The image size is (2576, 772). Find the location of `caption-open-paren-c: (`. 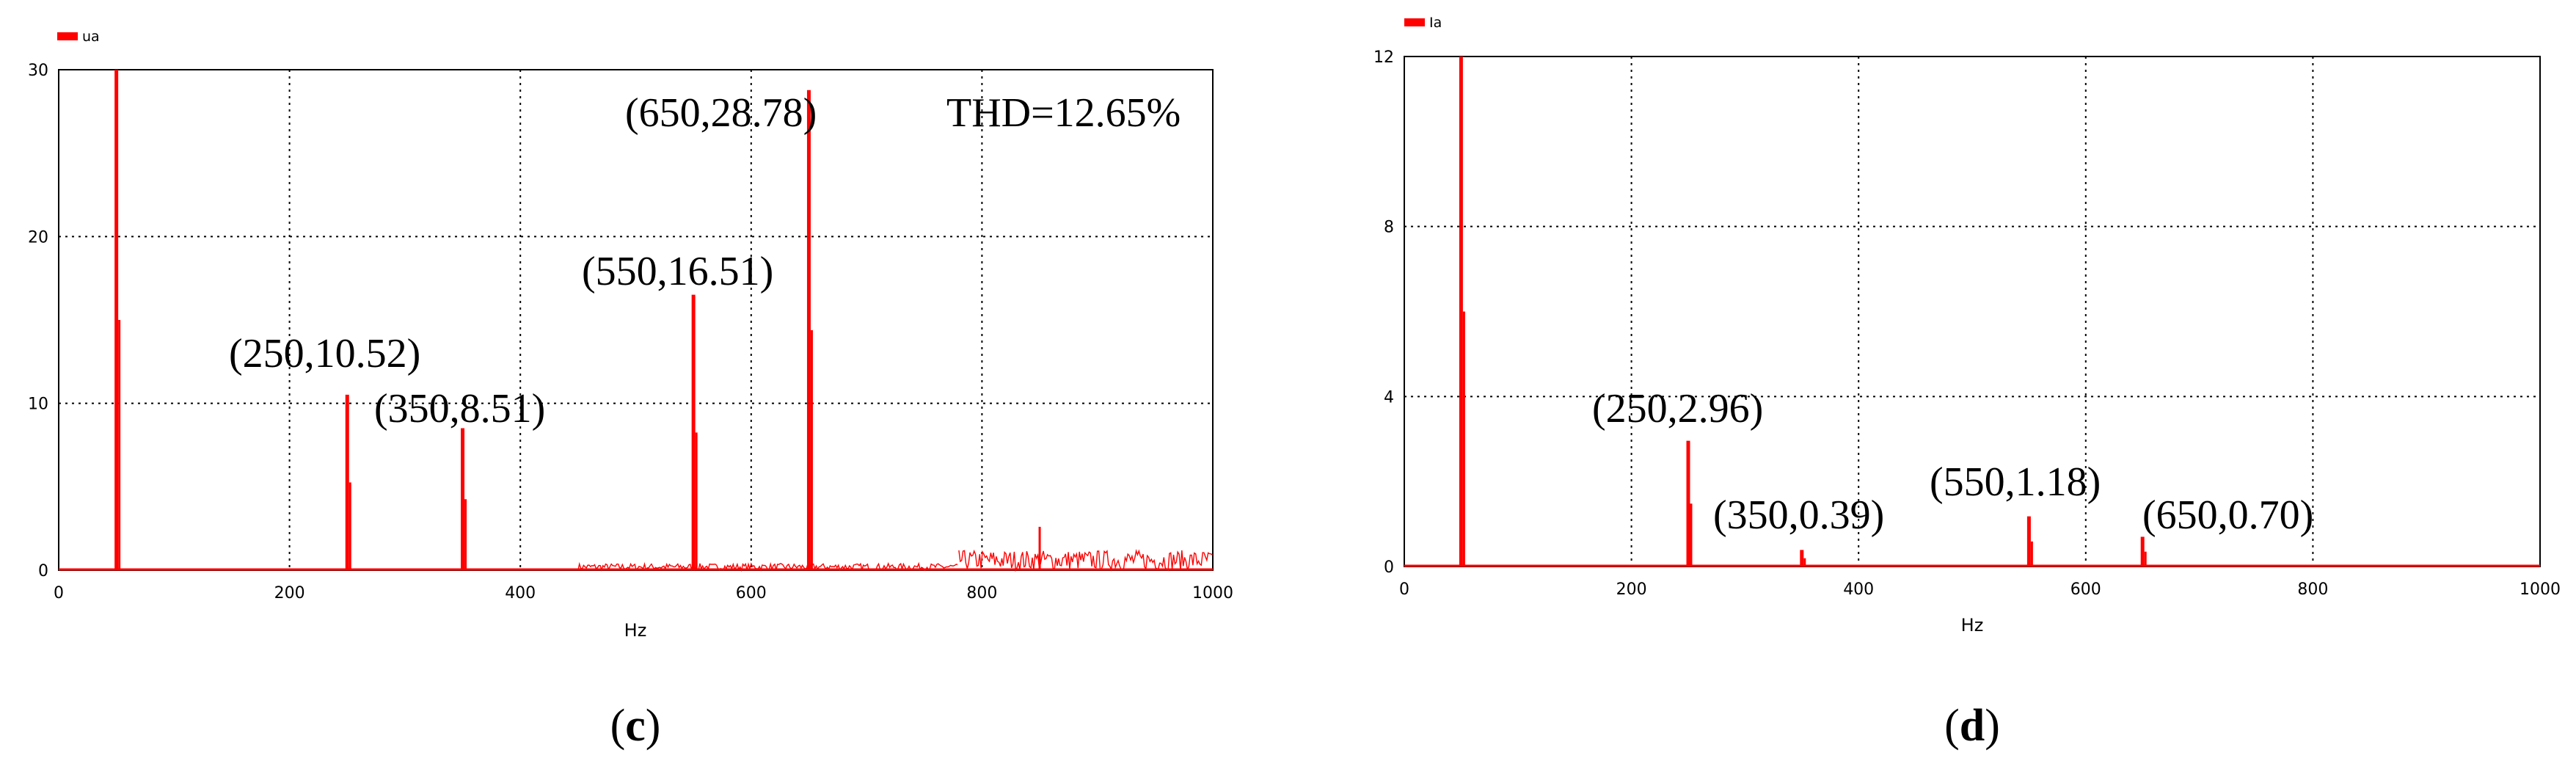

caption-open-paren-c: ( is located at coordinates (618, 726).